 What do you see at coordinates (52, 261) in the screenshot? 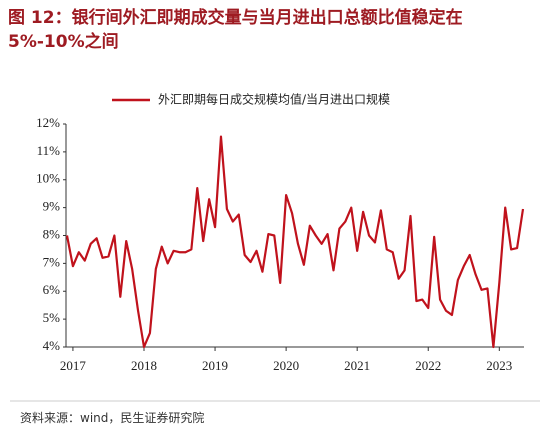
I see `y-tick-label: 7%` at bounding box center [52, 261].